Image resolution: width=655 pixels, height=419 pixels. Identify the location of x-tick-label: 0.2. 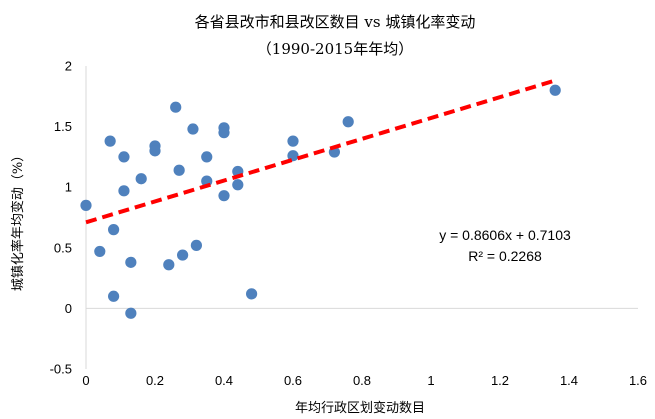
(155, 380).